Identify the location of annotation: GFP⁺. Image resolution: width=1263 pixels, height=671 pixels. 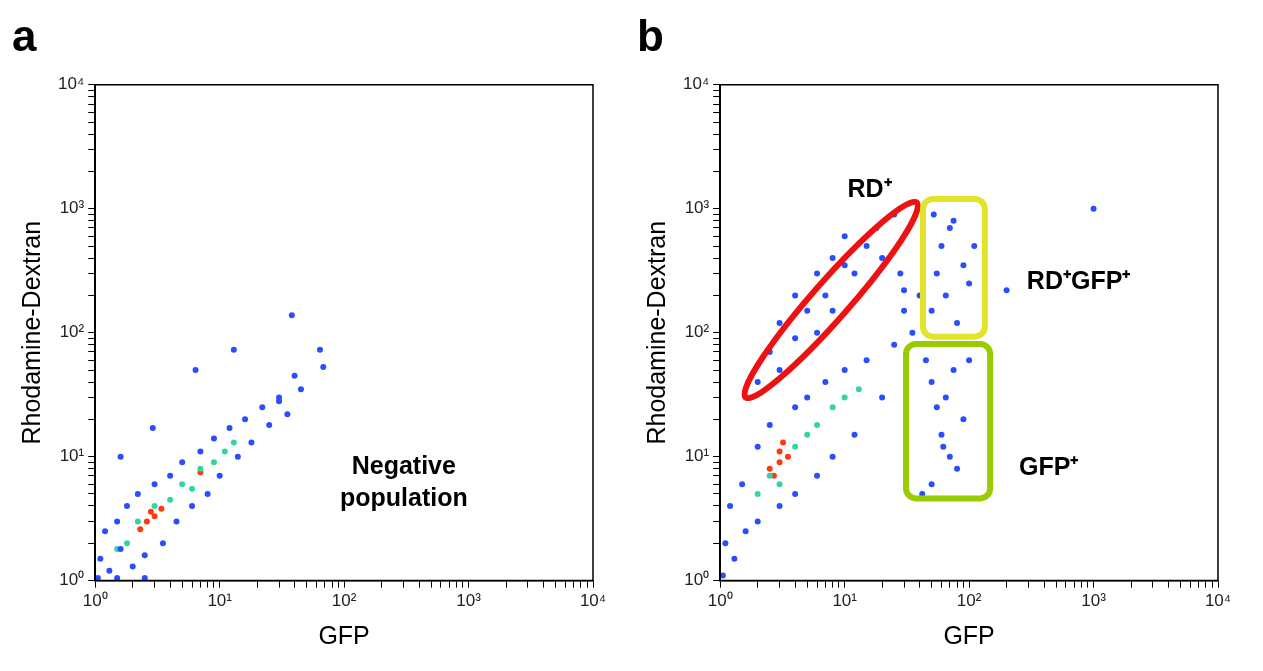
(1049, 466).